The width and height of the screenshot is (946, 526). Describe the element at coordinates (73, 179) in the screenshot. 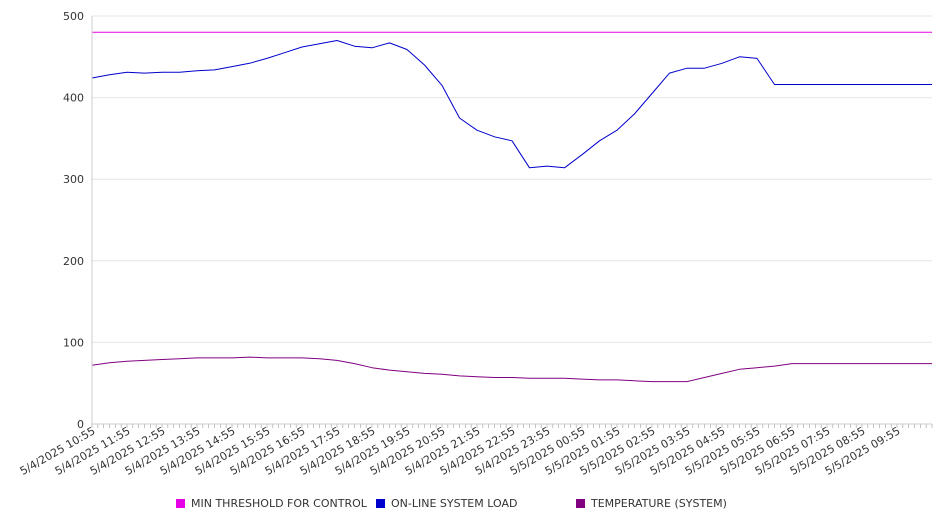

I see `y-tick-label: 300` at that location.